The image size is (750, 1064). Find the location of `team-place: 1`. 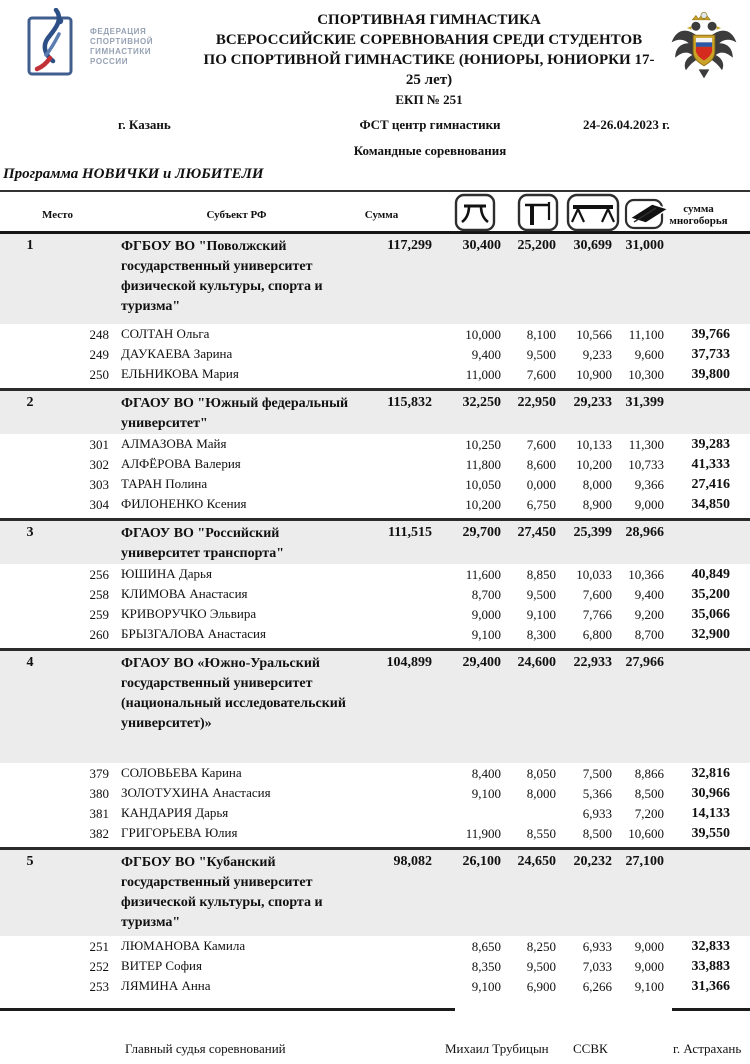

team-place: 1 is located at coordinates (30, 245).